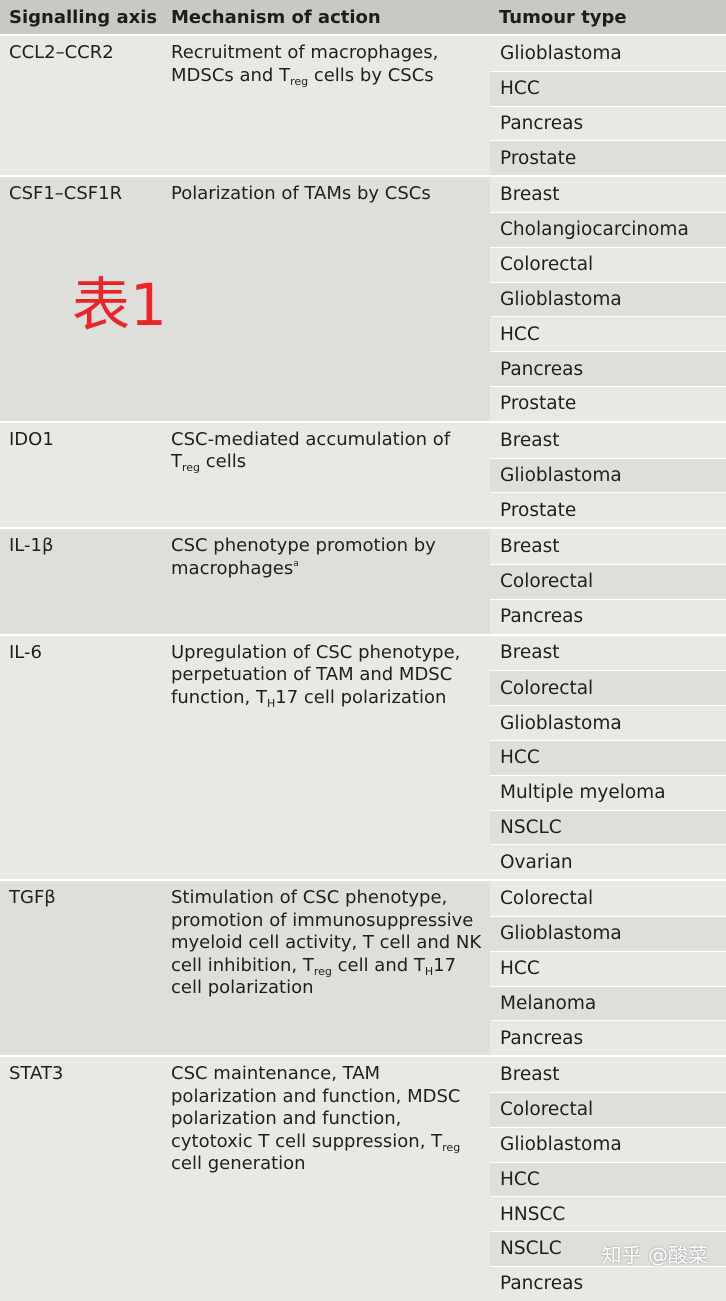 Image resolution: width=726 pixels, height=1301 pixels. What do you see at coordinates (36, 1074) in the screenshot?
I see `signalling-axis: STAT3` at bounding box center [36, 1074].